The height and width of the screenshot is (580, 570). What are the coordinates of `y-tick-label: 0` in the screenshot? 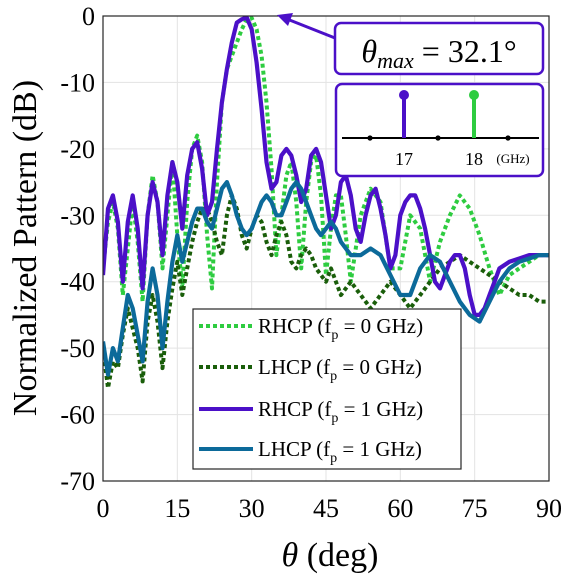 It's located at (88, 16).